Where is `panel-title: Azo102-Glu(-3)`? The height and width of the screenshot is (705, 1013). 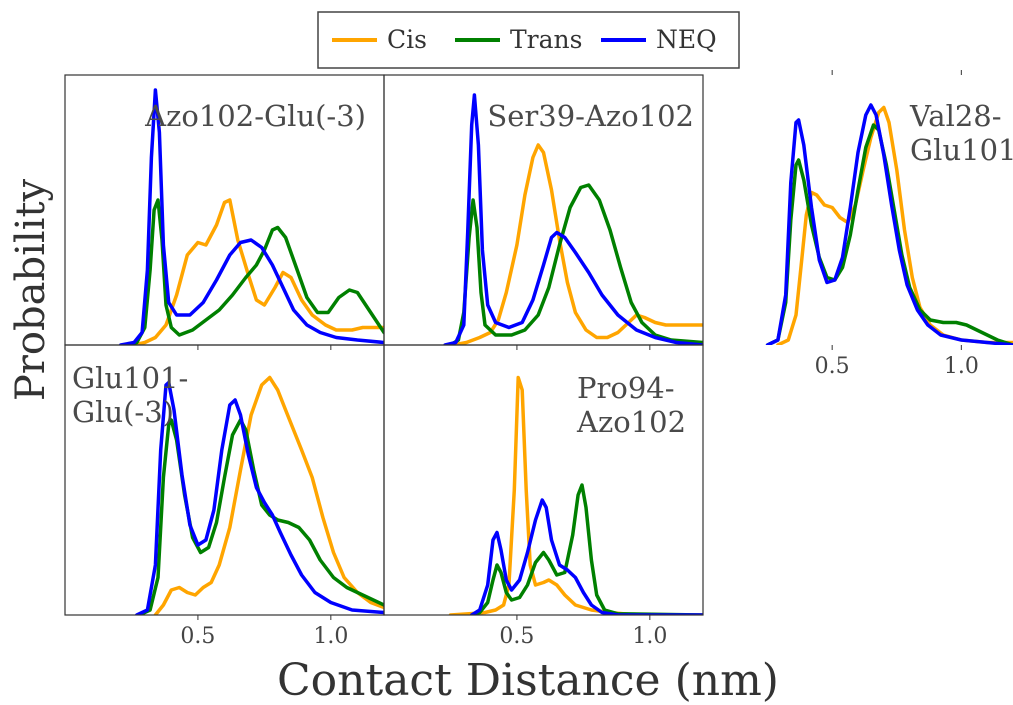
panel-title: Azo102-Glu(-3) is located at coordinates (255, 116).